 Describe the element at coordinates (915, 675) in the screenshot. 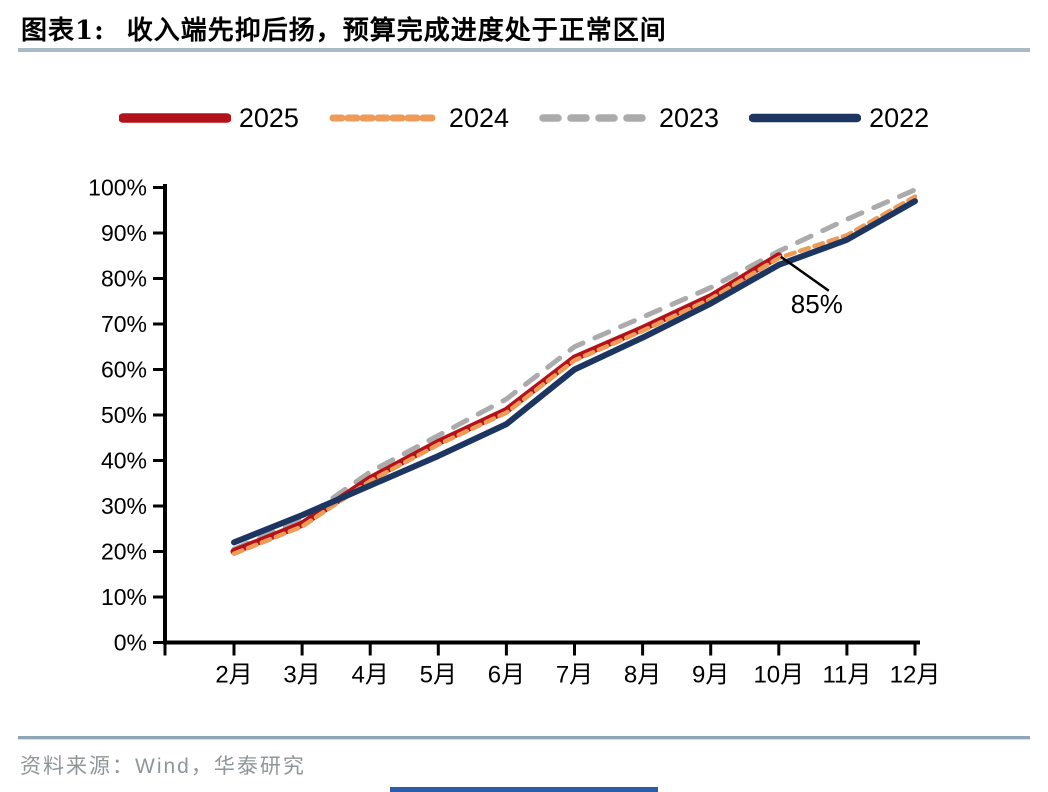

I see `x-axis-tick-label: 12月` at that location.